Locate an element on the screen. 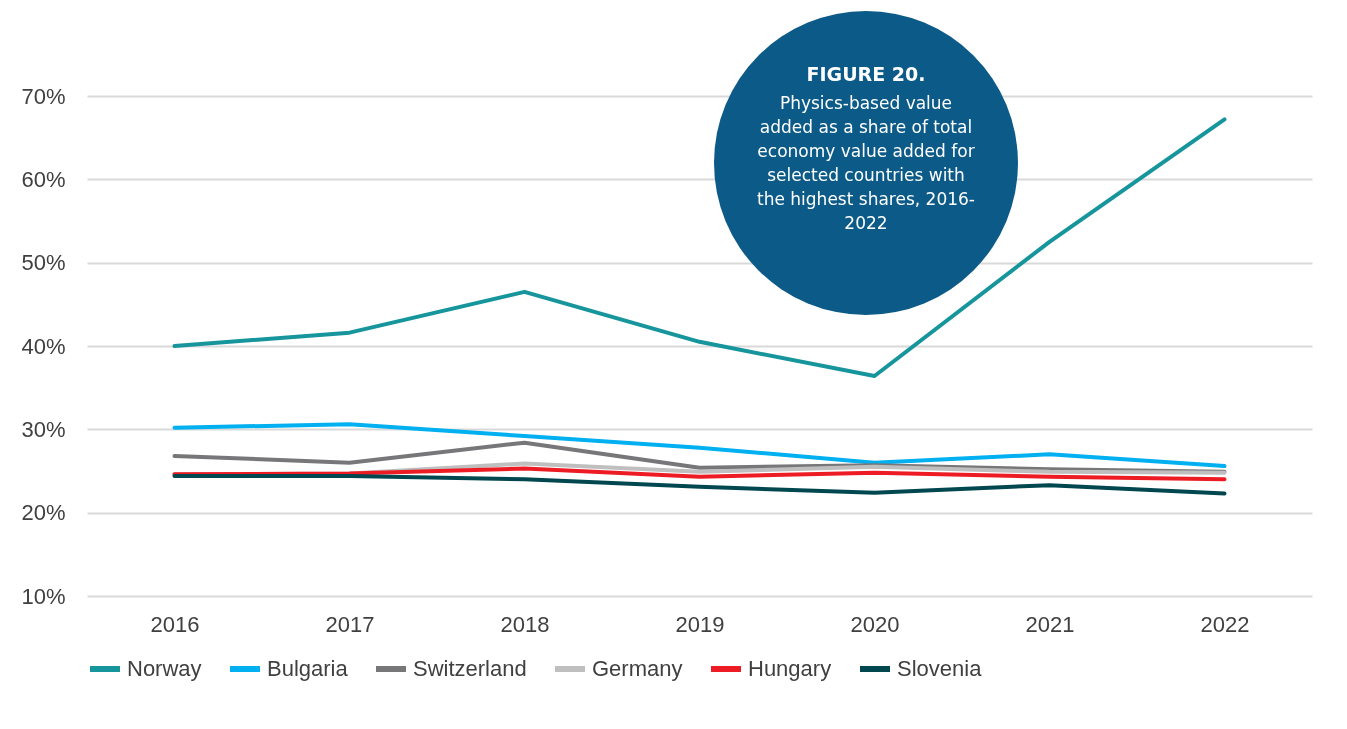 The width and height of the screenshot is (1347, 729). y-tick-label: 60% is located at coordinates (43, 179).